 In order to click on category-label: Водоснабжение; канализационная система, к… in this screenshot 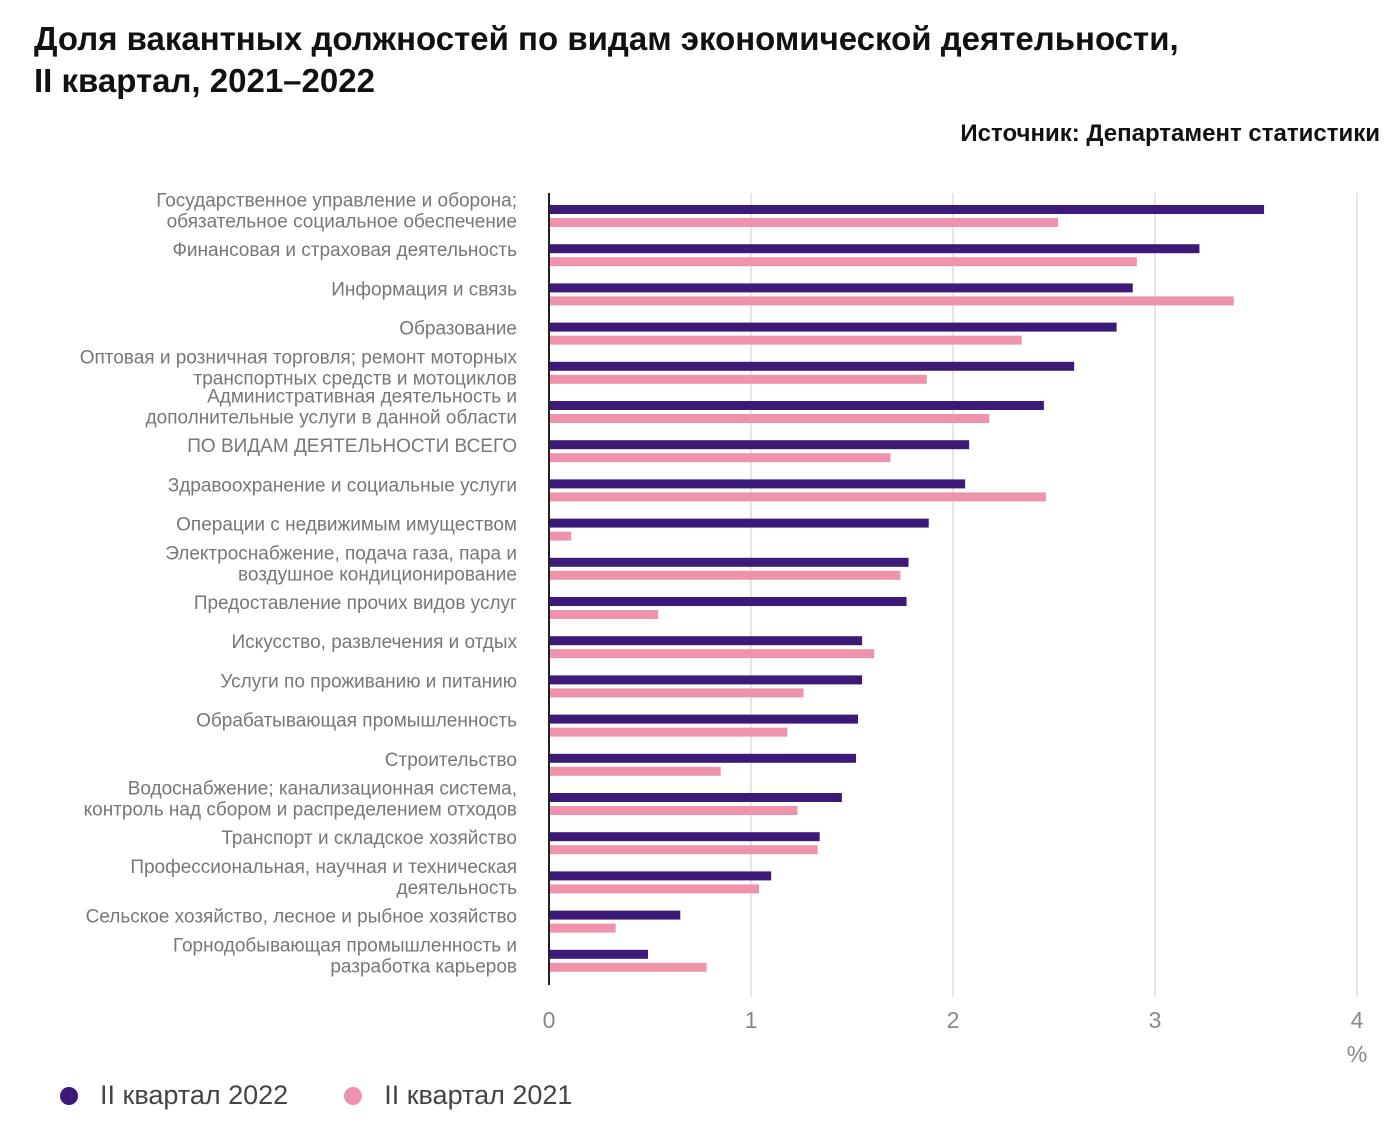, I will do `click(300, 800)`.